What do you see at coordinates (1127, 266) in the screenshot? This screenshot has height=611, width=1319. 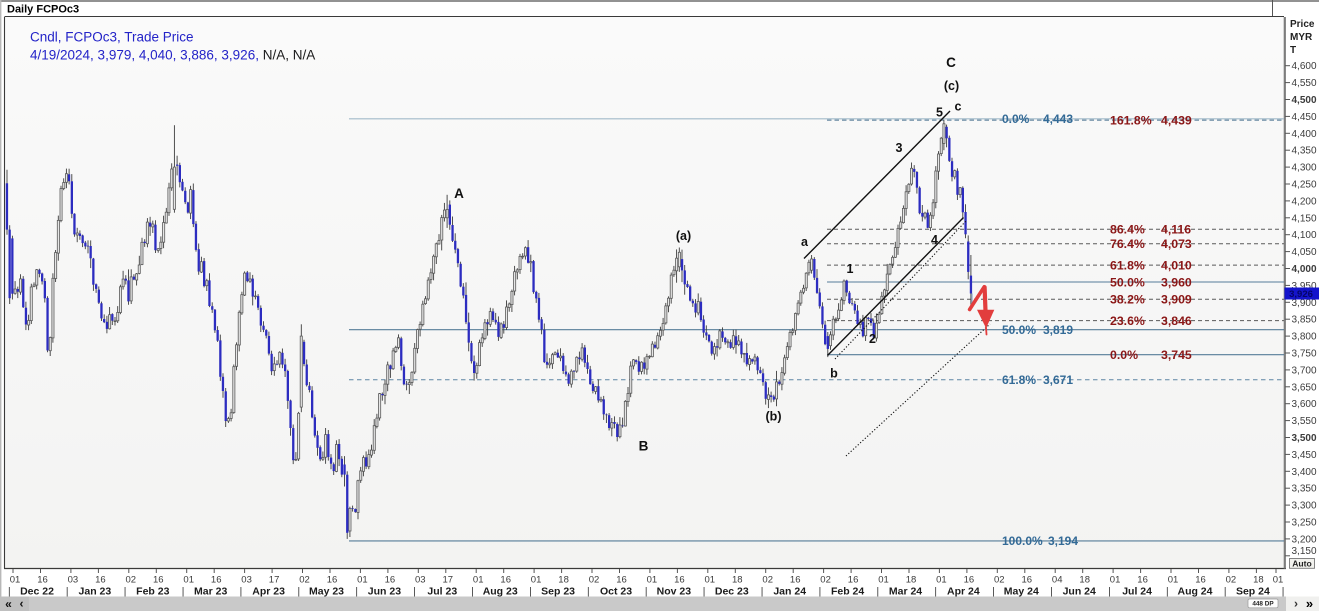 I see `svg-text: 61.8%` at bounding box center [1127, 266].